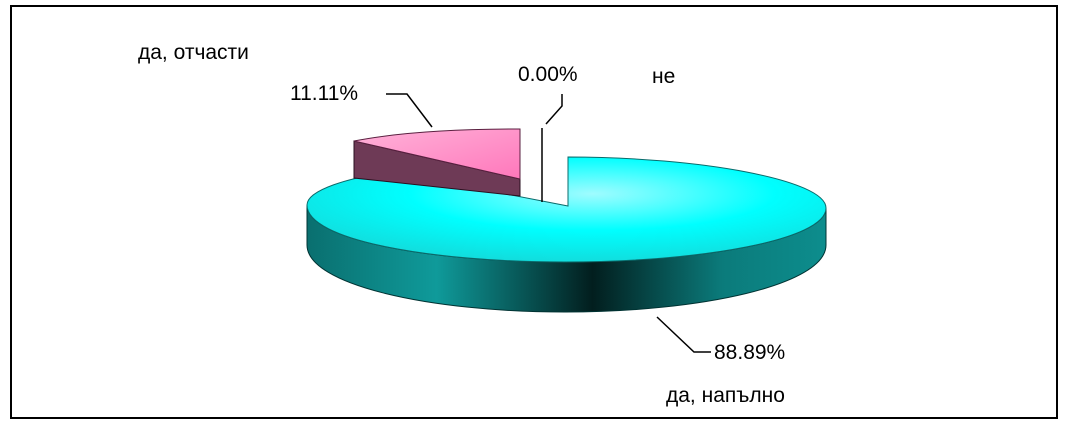 The image size is (1069, 425). I want to click on leader-line-da-otchasti, so click(409, 110).